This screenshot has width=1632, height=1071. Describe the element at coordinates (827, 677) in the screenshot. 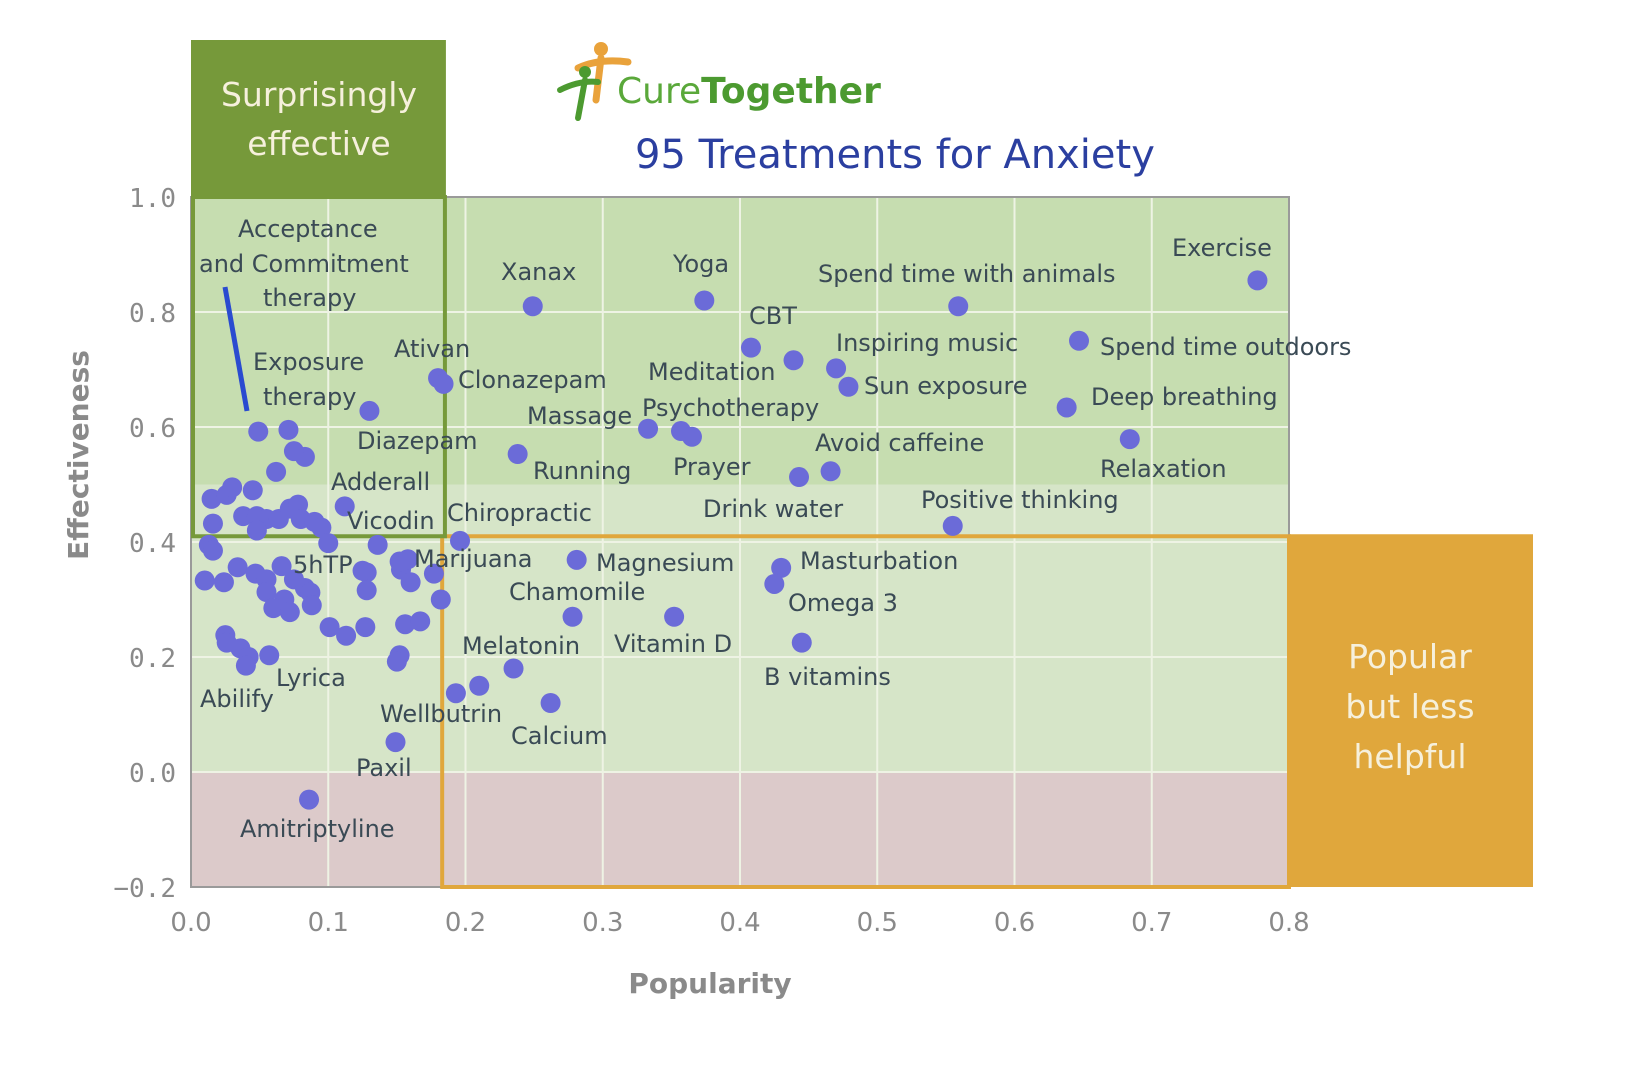

I see `point-label: B vitamins` at that location.